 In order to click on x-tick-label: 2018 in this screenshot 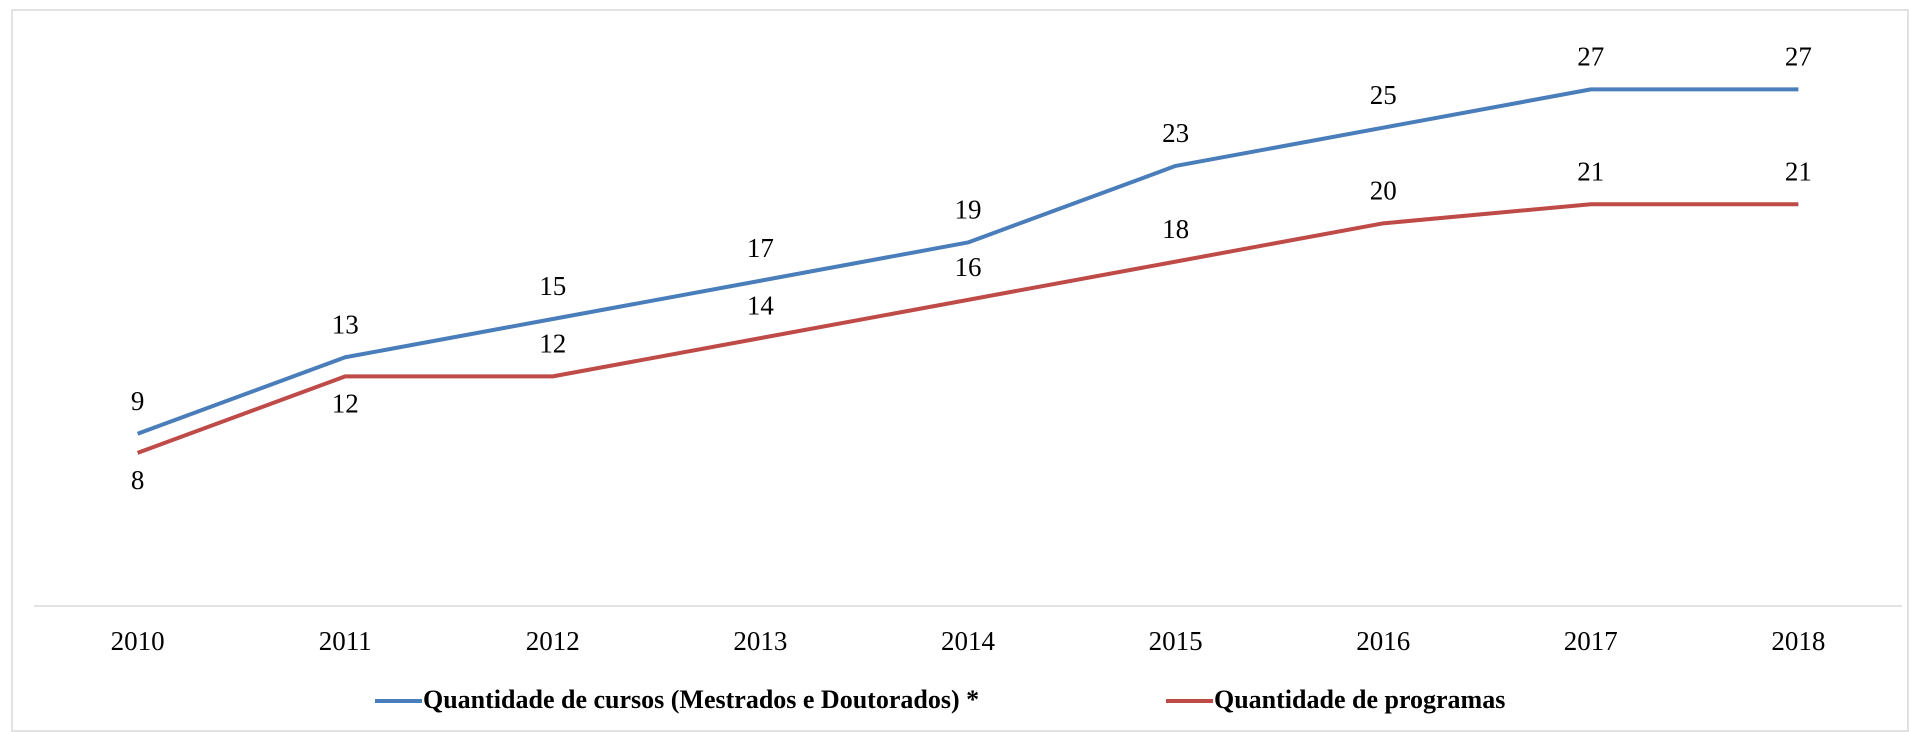, I will do `click(1798, 641)`.